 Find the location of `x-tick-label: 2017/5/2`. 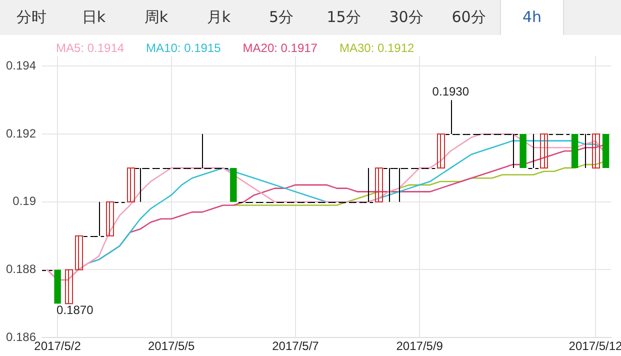

x-tick-label: 2017/5/2 is located at coordinates (58, 346).